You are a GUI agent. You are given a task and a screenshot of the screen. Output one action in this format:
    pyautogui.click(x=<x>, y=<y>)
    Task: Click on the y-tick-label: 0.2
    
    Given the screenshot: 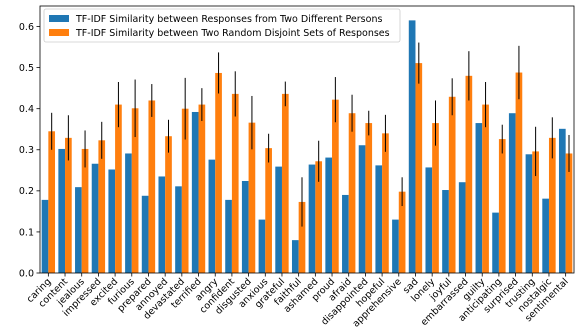 What is the action you would take?
    pyautogui.click(x=26, y=191)
    